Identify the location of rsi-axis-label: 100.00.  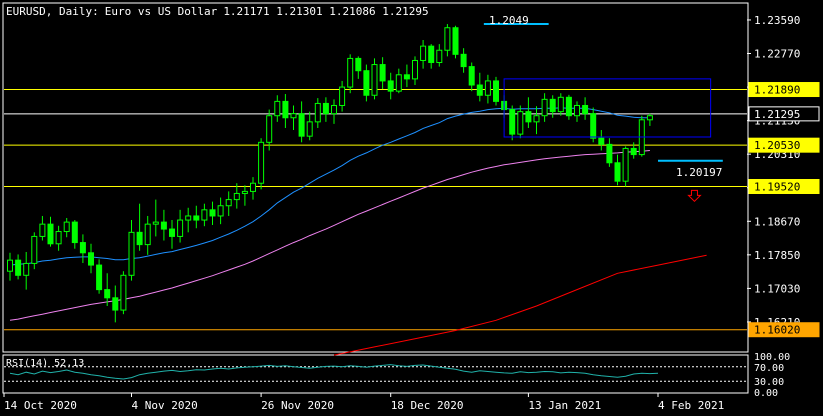
(772, 357).